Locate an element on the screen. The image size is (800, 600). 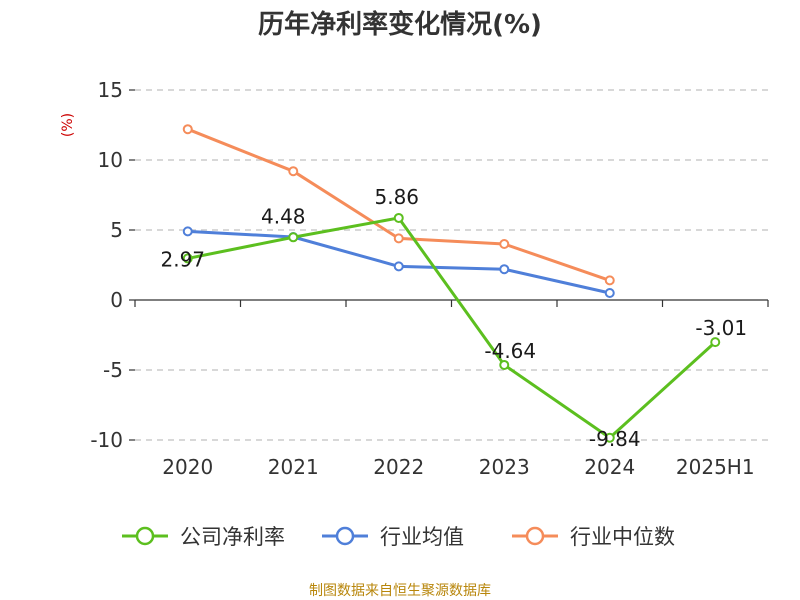
x-tick-label: 2023 is located at coordinates (504, 467).